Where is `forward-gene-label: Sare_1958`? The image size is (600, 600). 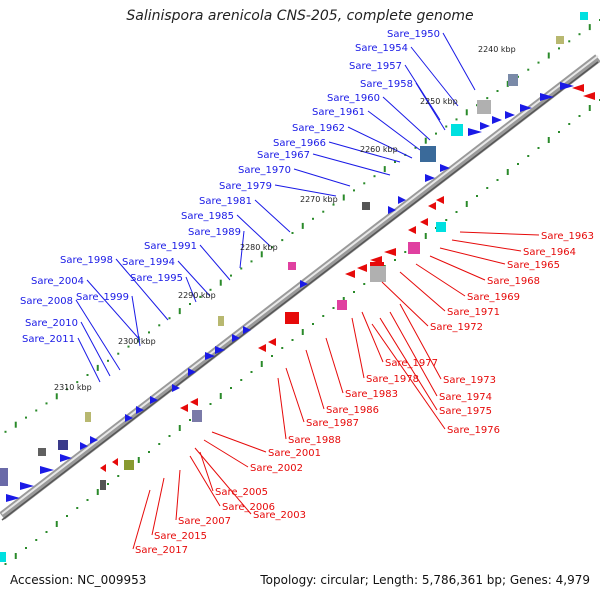 forward-gene-label: Sare_1958 is located at coordinates (386, 84).